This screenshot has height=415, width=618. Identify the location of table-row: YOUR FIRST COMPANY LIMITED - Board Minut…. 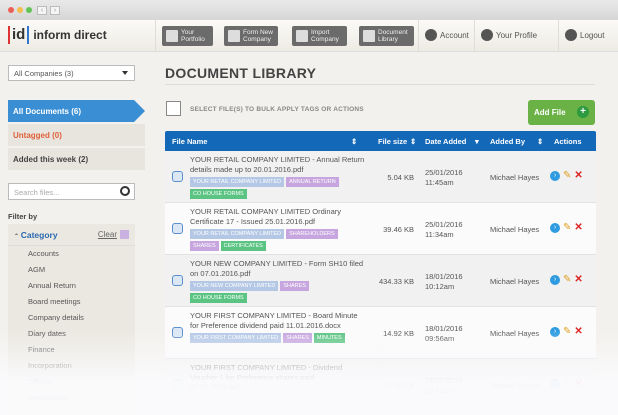
(380, 333).